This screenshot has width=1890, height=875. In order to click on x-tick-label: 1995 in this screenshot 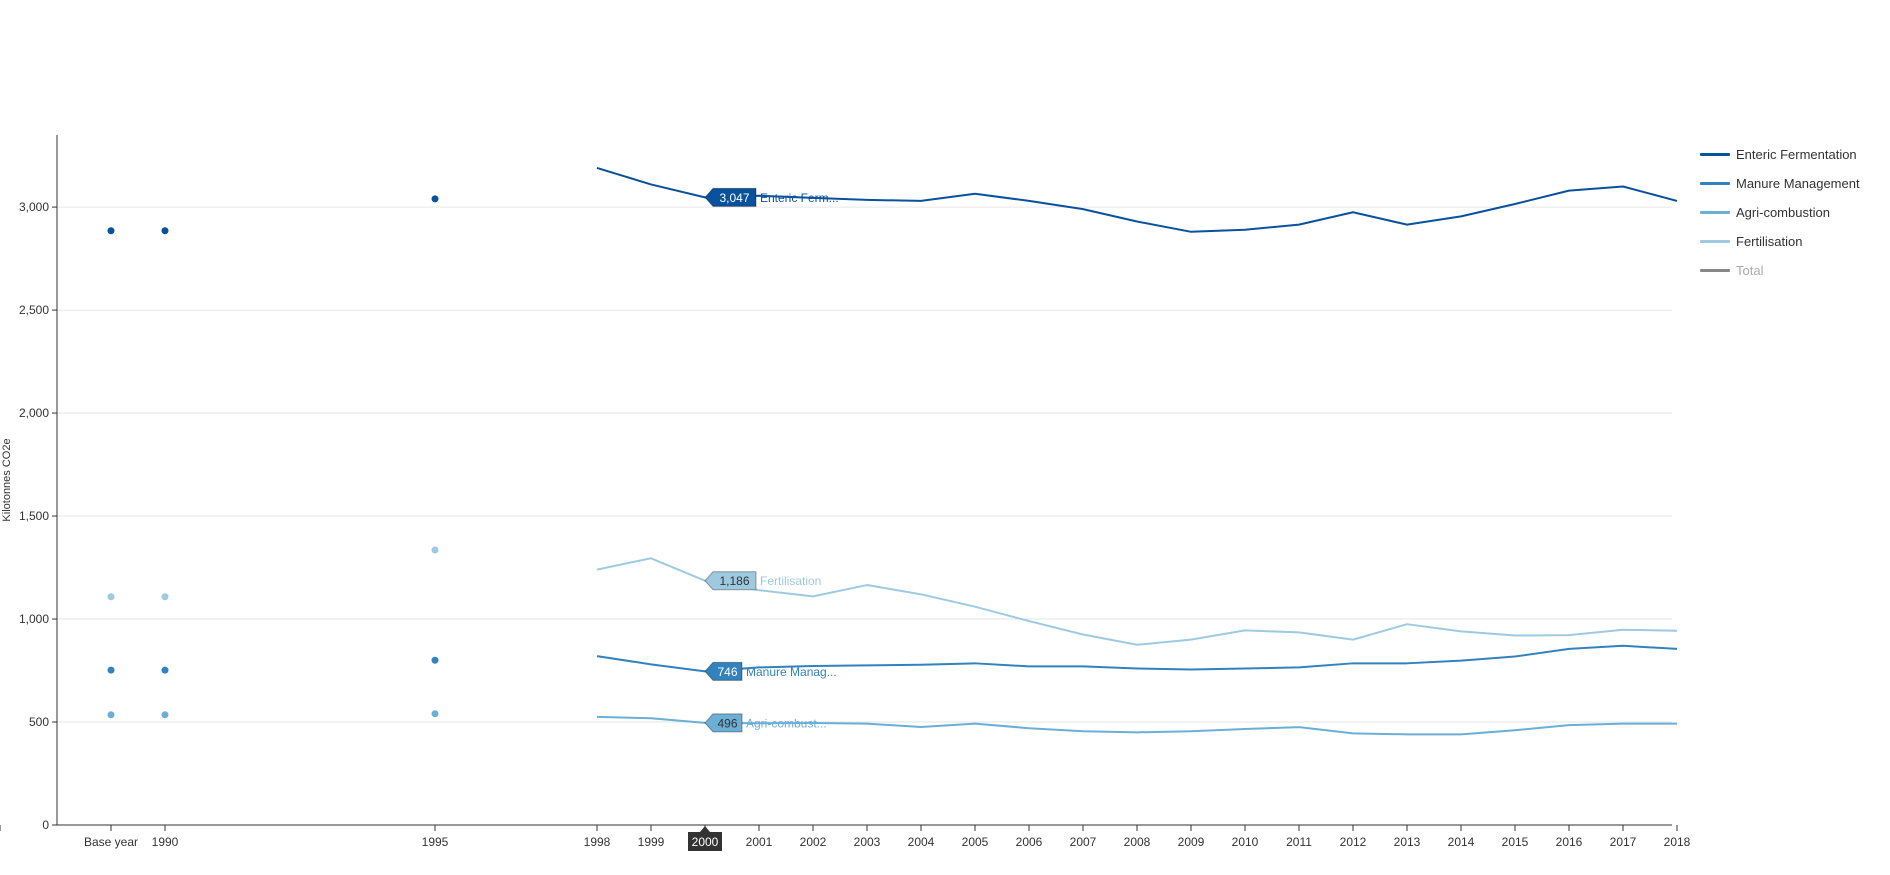, I will do `click(435, 842)`.